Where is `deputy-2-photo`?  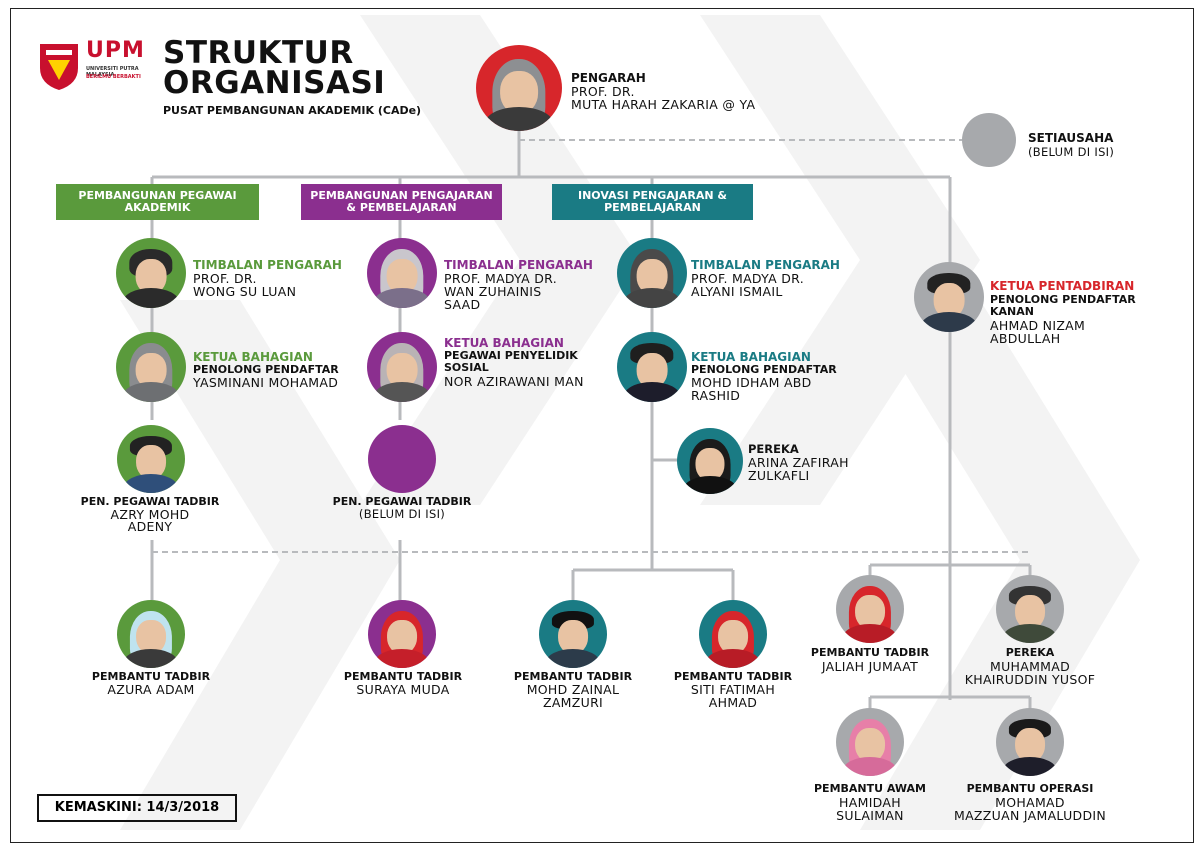 deputy-2-photo is located at coordinates (402, 273).